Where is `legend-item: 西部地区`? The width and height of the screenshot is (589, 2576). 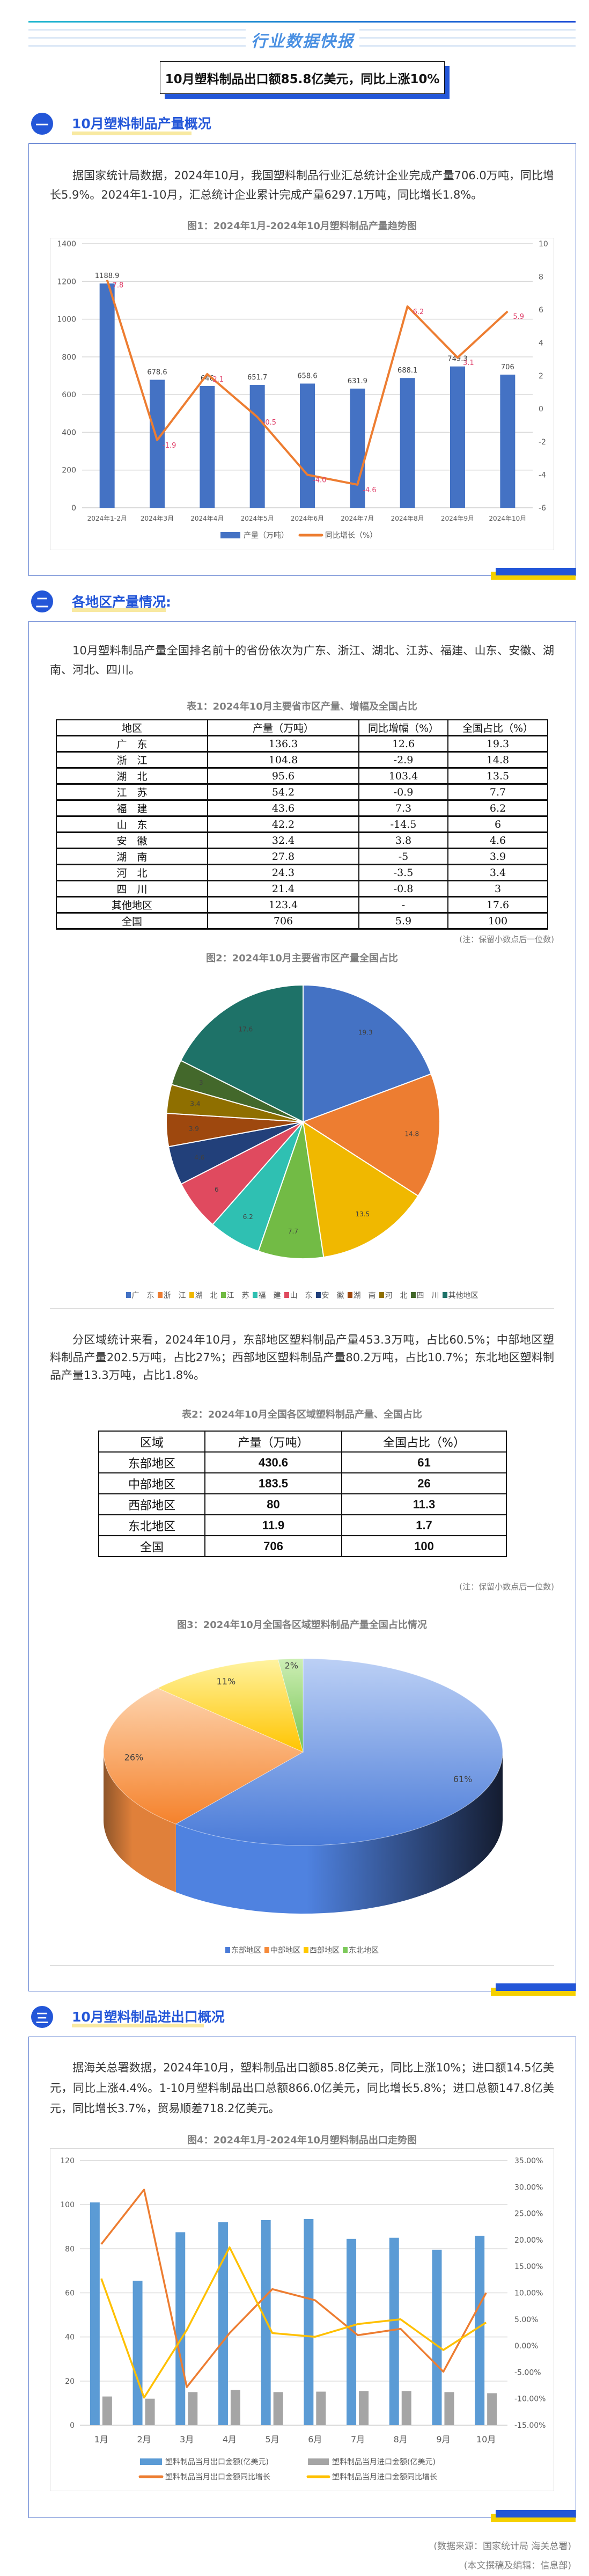
legend-item: 西部地区 is located at coordinates (322, 1950).